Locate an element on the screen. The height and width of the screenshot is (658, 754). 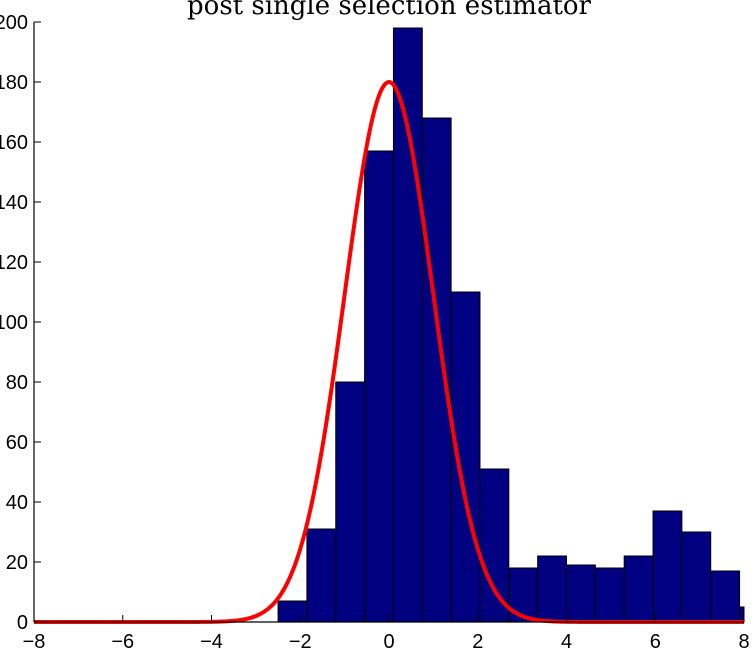
x-tick-label: −4 is located at coordinates (211, 642).